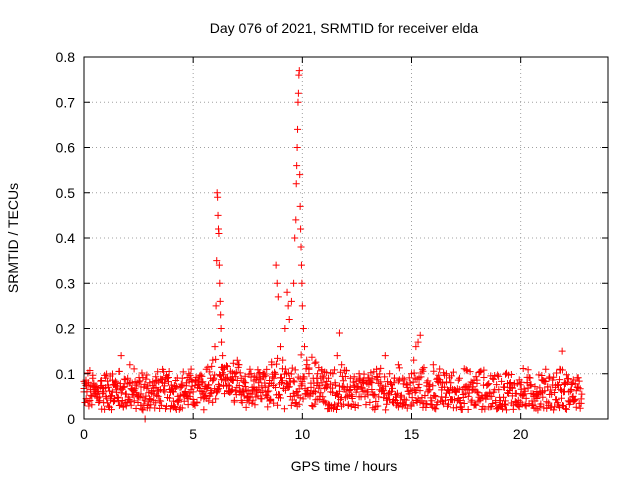 The height and width of the screenshot is (480, 640). I want to click on x-tick-label: 0, so click(84, 434).